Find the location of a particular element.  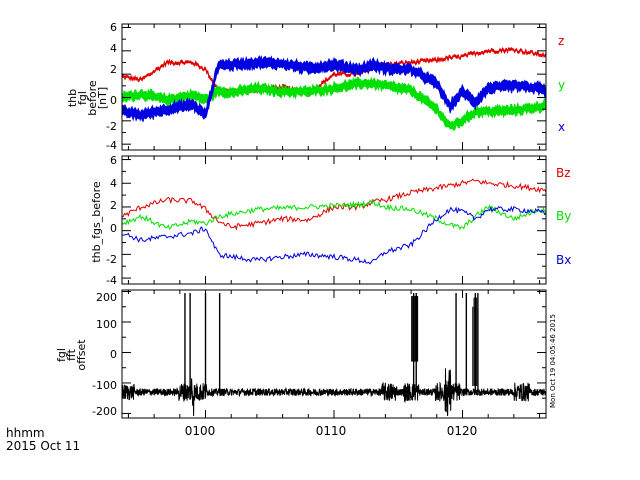

panel-fgl-ytick-m2: -2 is located at coordinates (111, 126).